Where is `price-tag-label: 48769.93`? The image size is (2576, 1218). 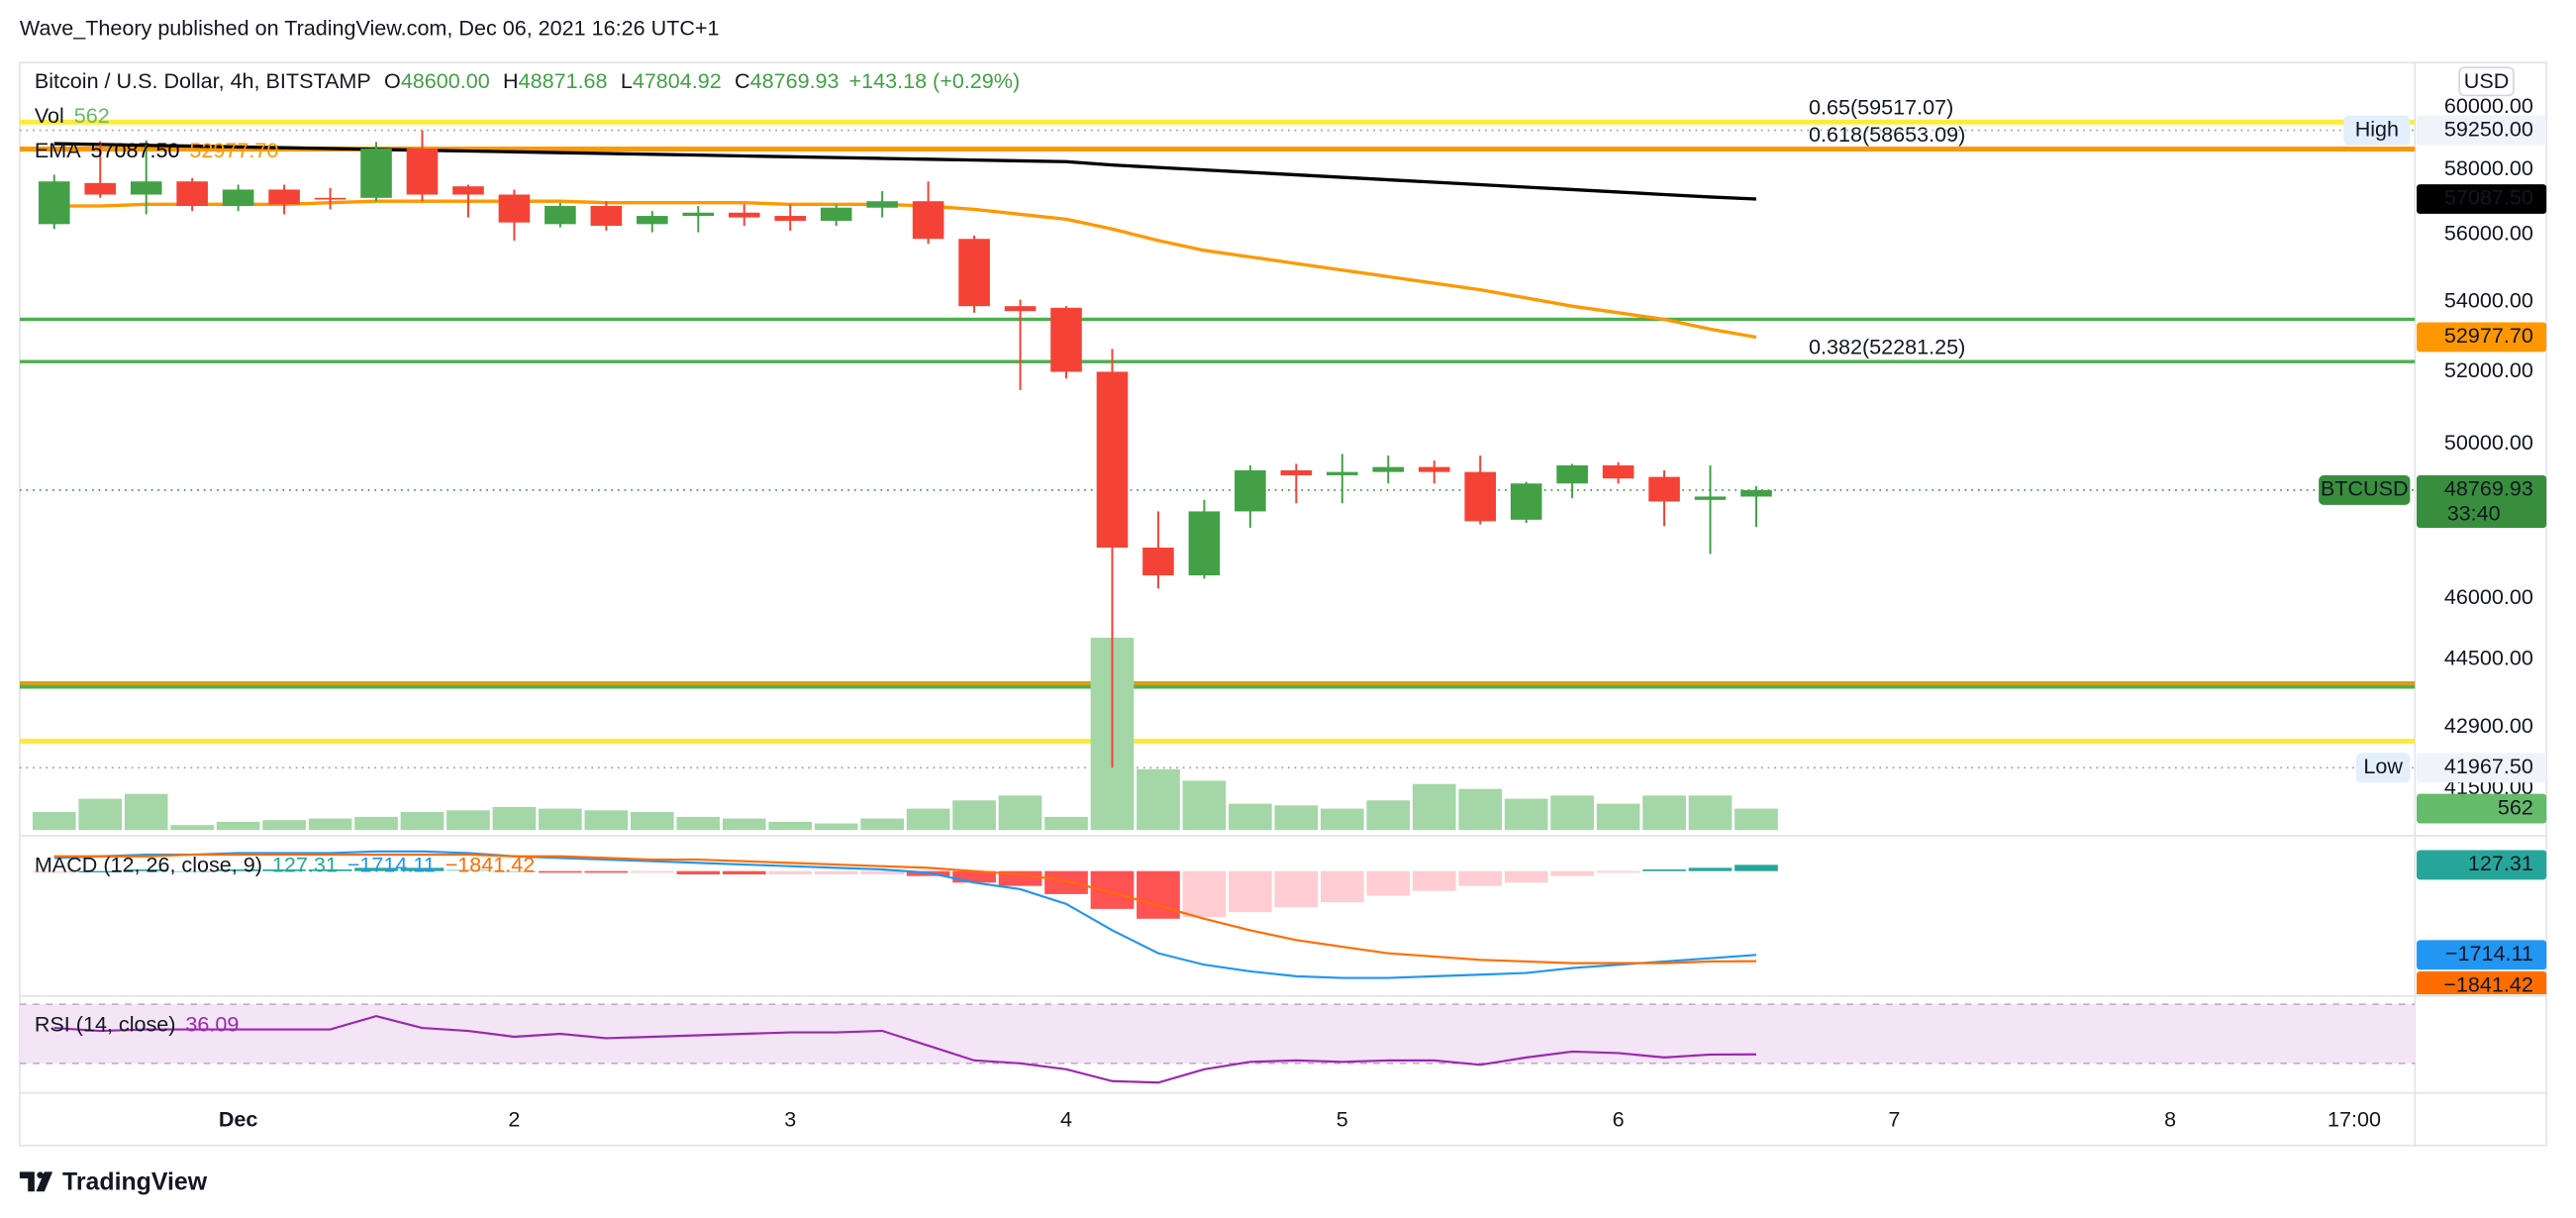 price-tag-label: 48769.93 is located at coordinates (2488, 488).